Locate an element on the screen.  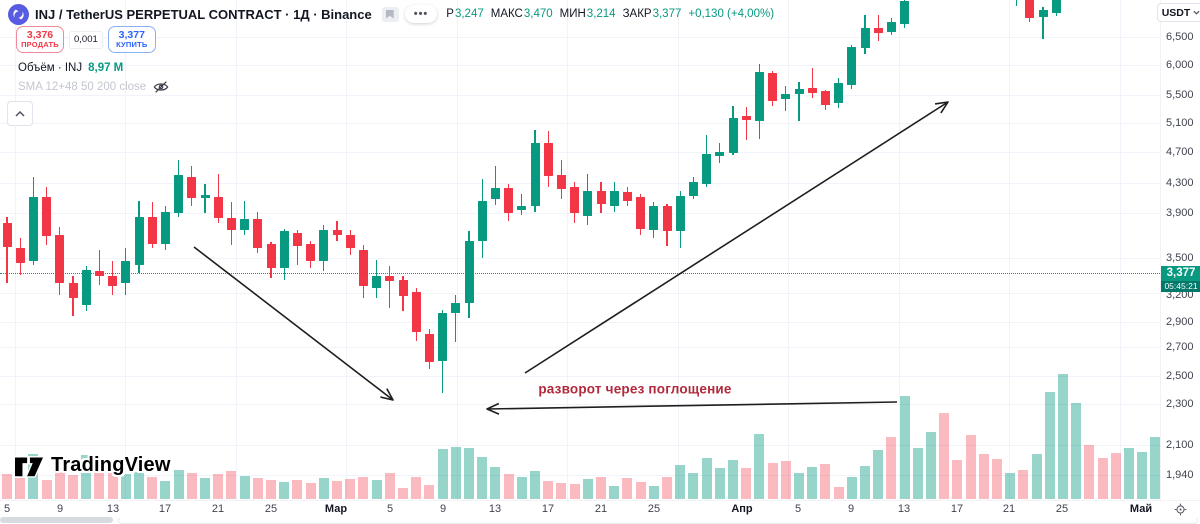
currency-label: USDT is located at coordinates (1176, 12).